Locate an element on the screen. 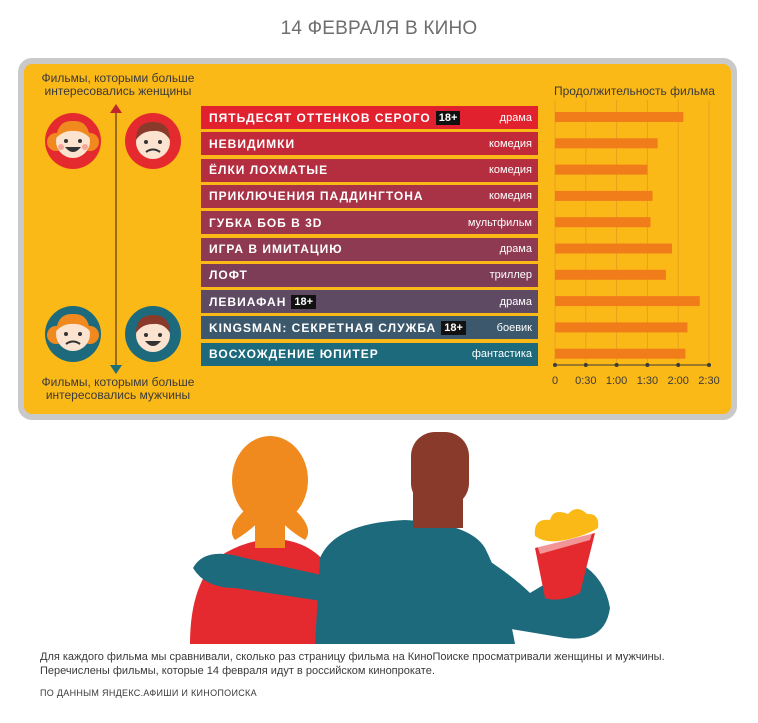 This screenshot has width=758, height=723. popcorn is located at coordinates (566, 525).